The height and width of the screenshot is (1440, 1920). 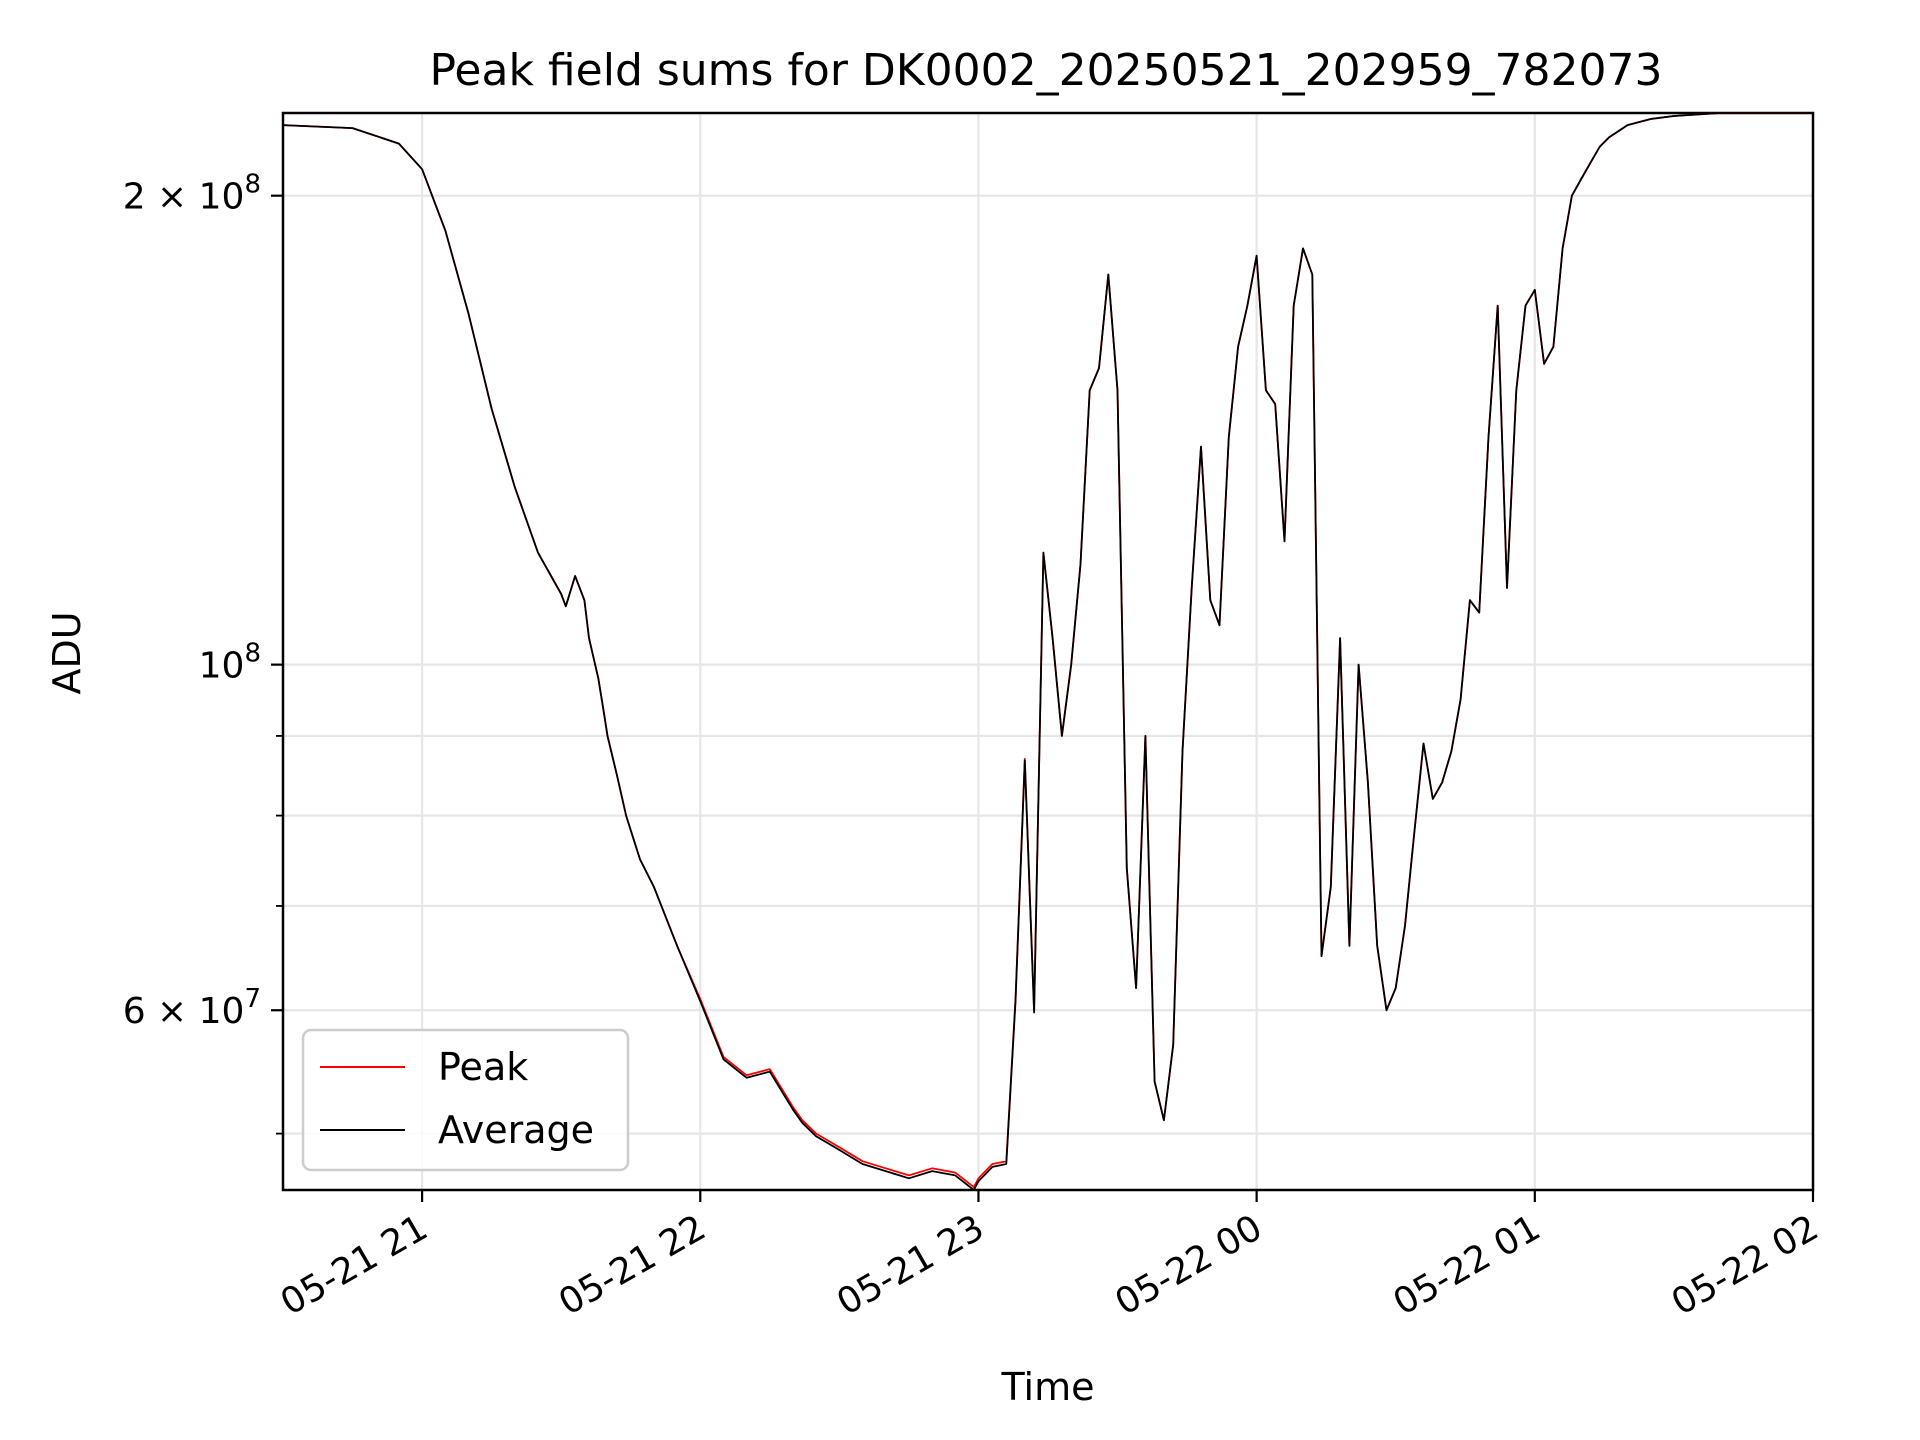 What do you see at coordinates (1188, 1265) in the screenshot?
I see `x-tick-label: 05-22 00` at bounding box center [1188, 1265].